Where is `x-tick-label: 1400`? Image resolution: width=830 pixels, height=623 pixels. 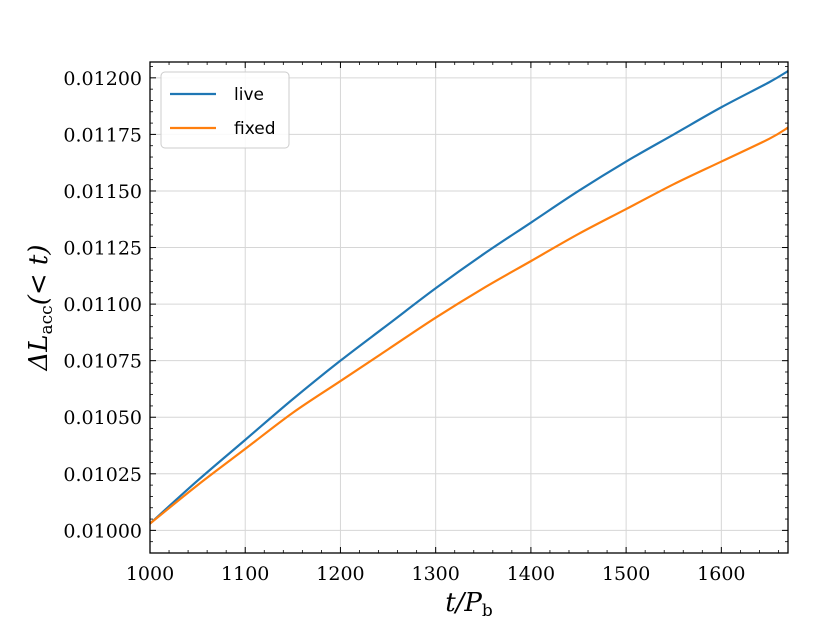 x-tick-label: 1400 is located at coordinates (531, 574).